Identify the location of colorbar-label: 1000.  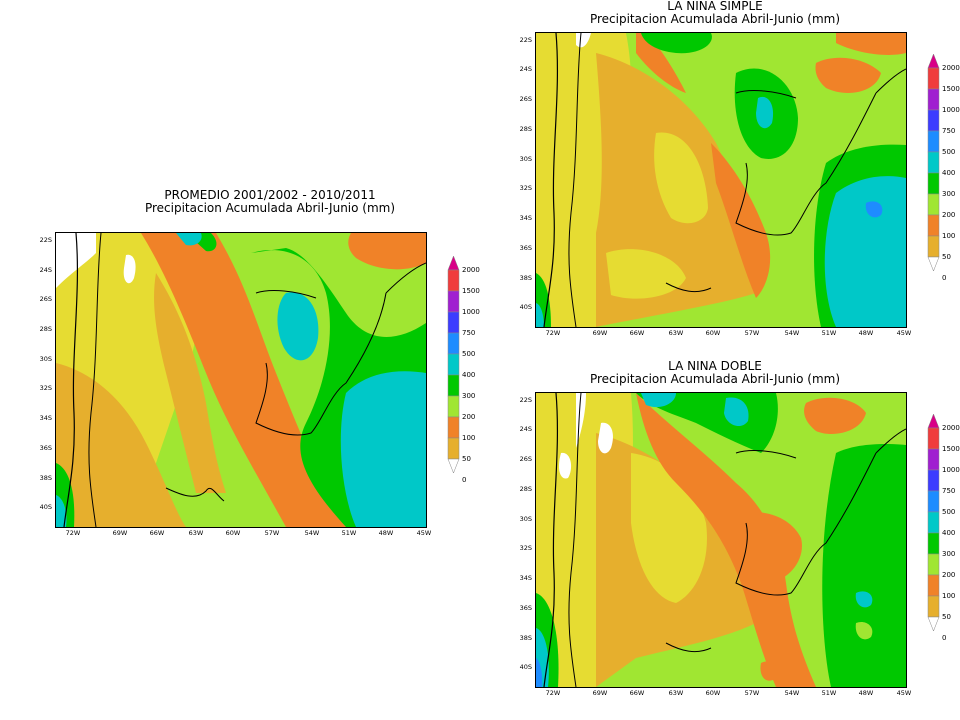
(951, 470).